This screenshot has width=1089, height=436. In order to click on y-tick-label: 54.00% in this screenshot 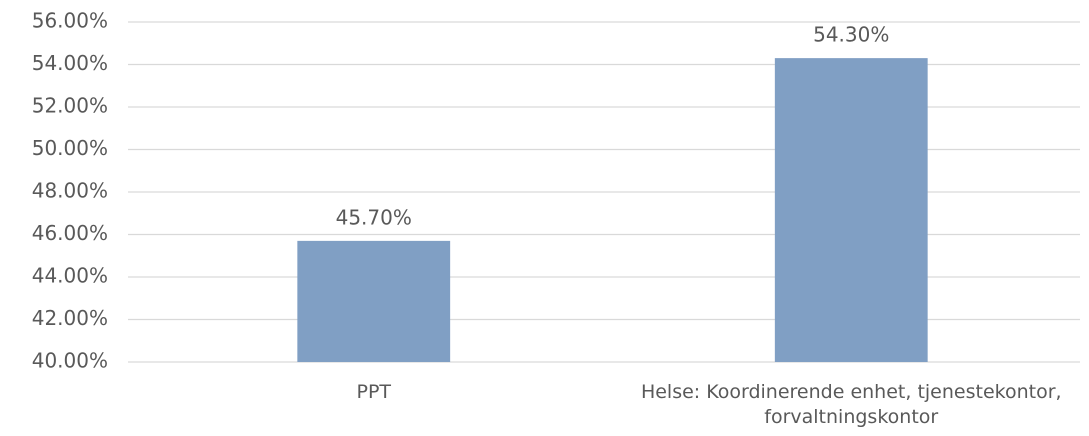, I will do `click(70, 63)`.